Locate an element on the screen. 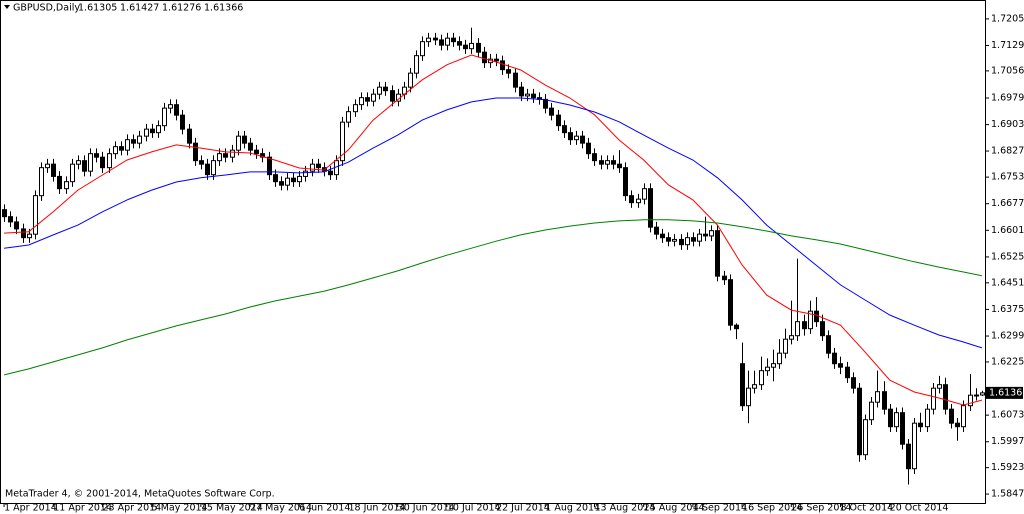 The width and height of the screenshot is (1024, 514). low-label: 1.61276 is located at coordinates (181, 8).